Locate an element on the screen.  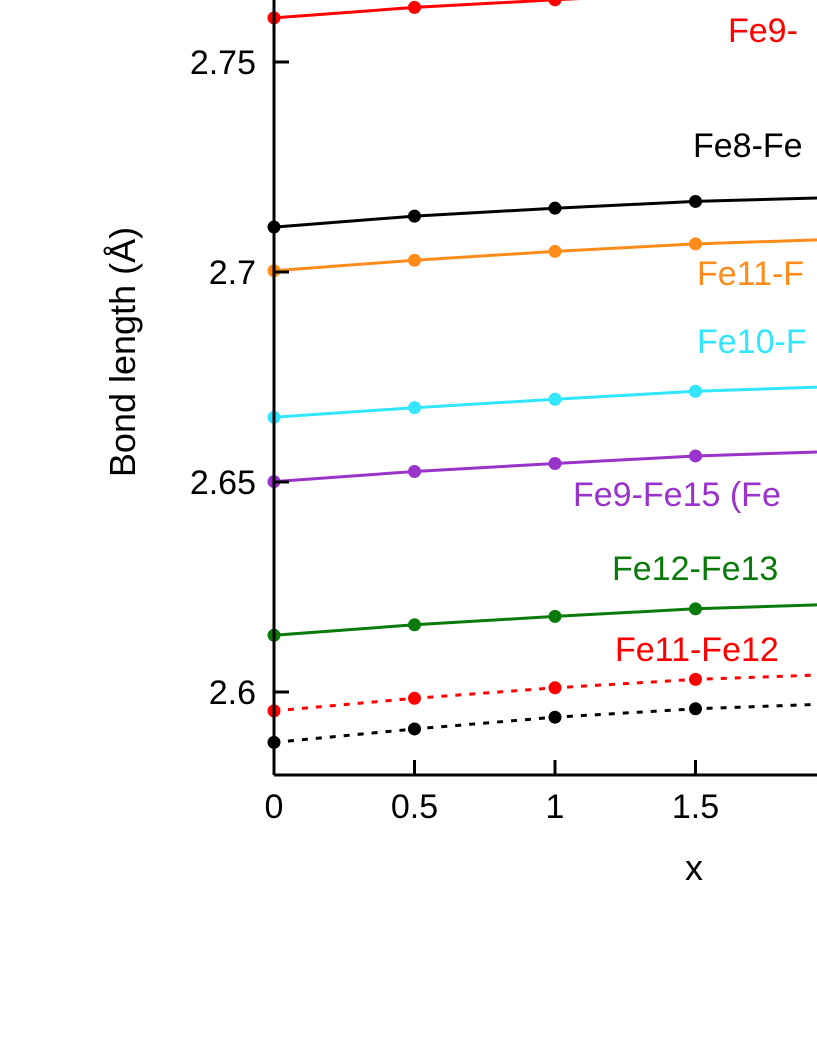
series-label-1: Fe8-Fe is located at coordinates (748, 146).